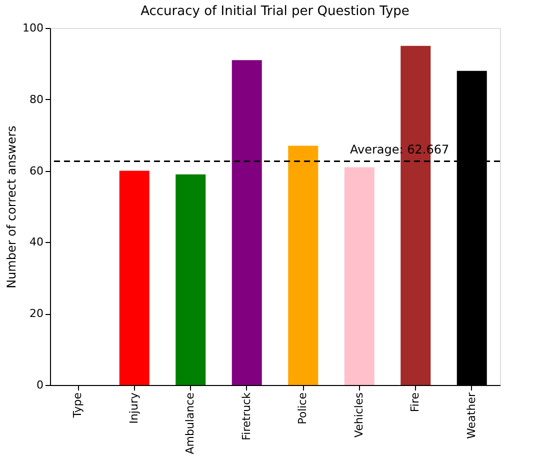  Describe the element at coordinates (190, 423) in the screenshot. I see `x-tick-label: Ambulance` at that location.